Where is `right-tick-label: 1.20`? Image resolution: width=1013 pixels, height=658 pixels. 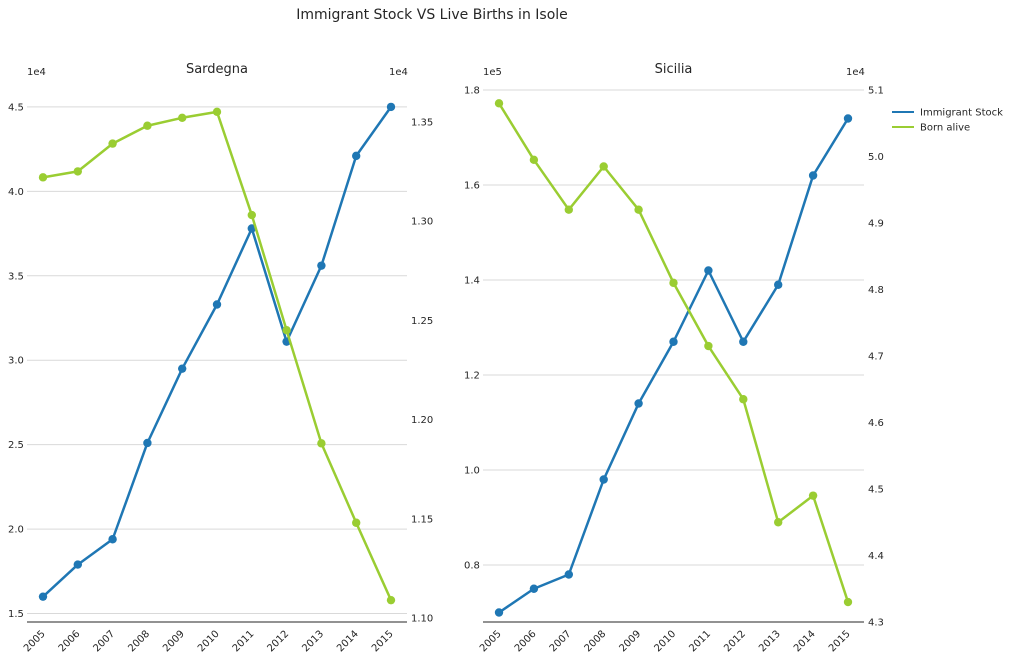
right-tick-label: 1.20 is located at coordinates (422, 420).